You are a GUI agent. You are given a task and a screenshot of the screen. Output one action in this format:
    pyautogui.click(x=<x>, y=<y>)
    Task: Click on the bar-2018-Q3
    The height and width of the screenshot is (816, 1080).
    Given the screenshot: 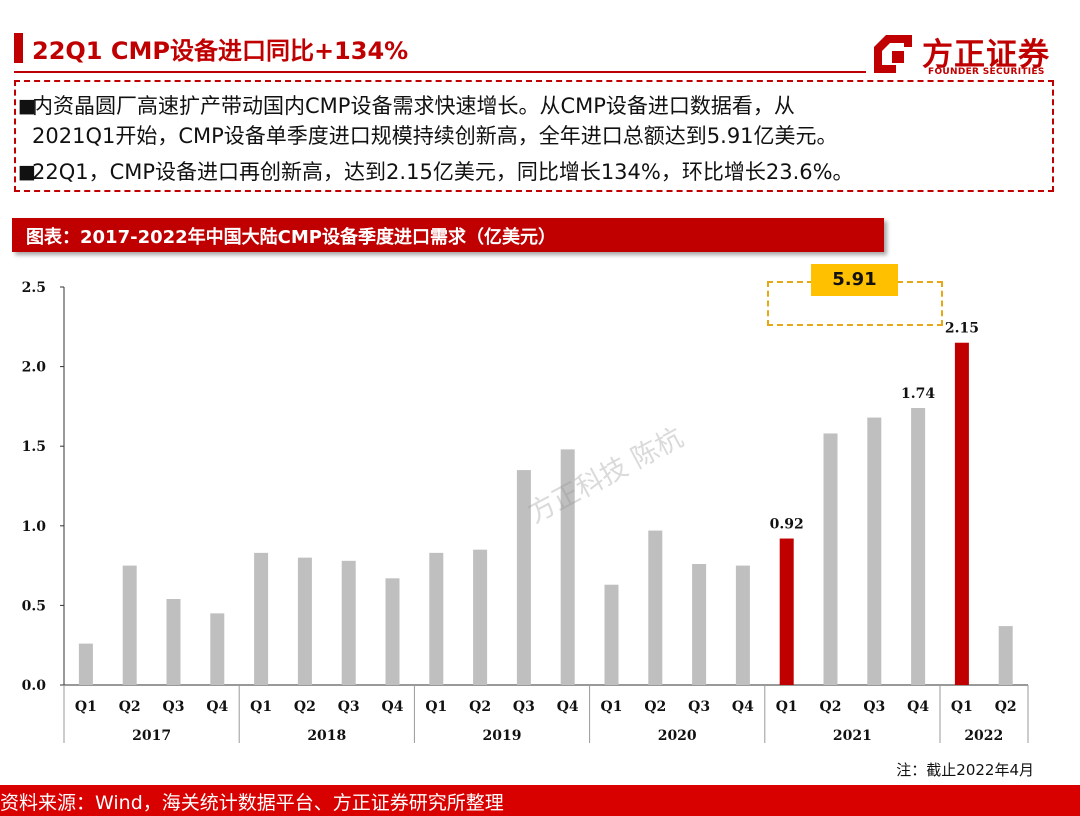 What is the action you would take?
    pyautogui.click(x=348, y=622)
    